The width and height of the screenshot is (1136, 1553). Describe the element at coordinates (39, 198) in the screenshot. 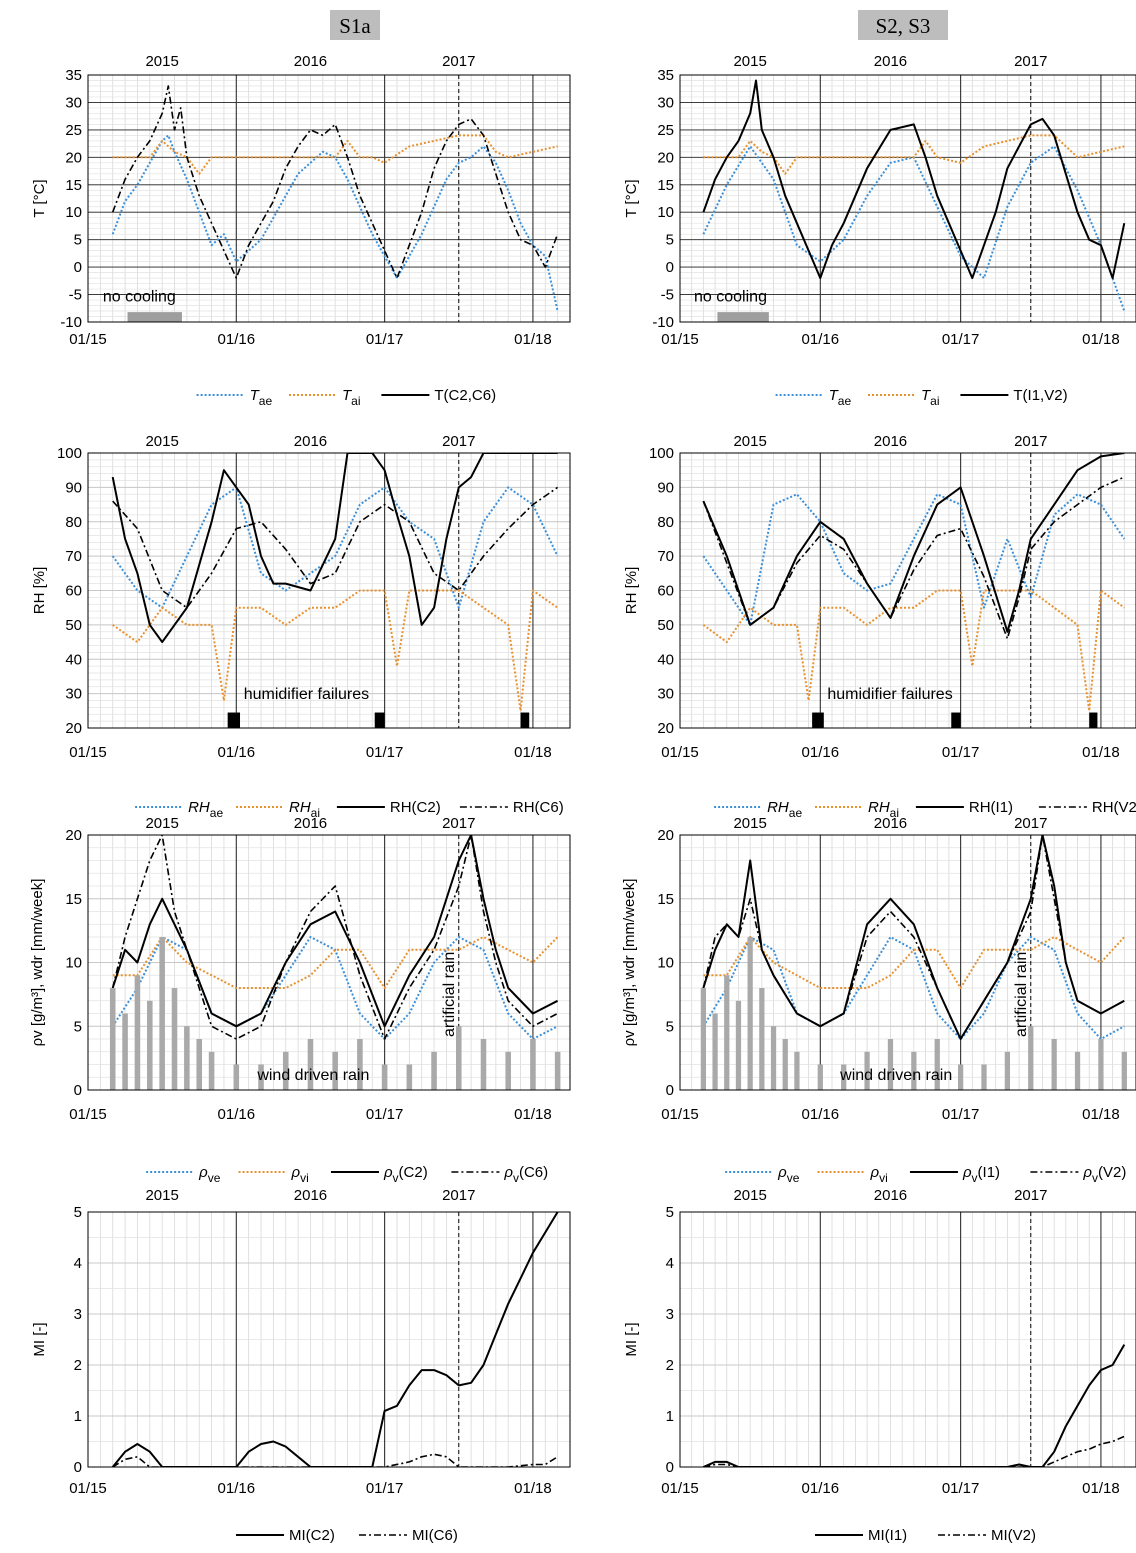

I see `y-axis-label: T [°C]` at that location.